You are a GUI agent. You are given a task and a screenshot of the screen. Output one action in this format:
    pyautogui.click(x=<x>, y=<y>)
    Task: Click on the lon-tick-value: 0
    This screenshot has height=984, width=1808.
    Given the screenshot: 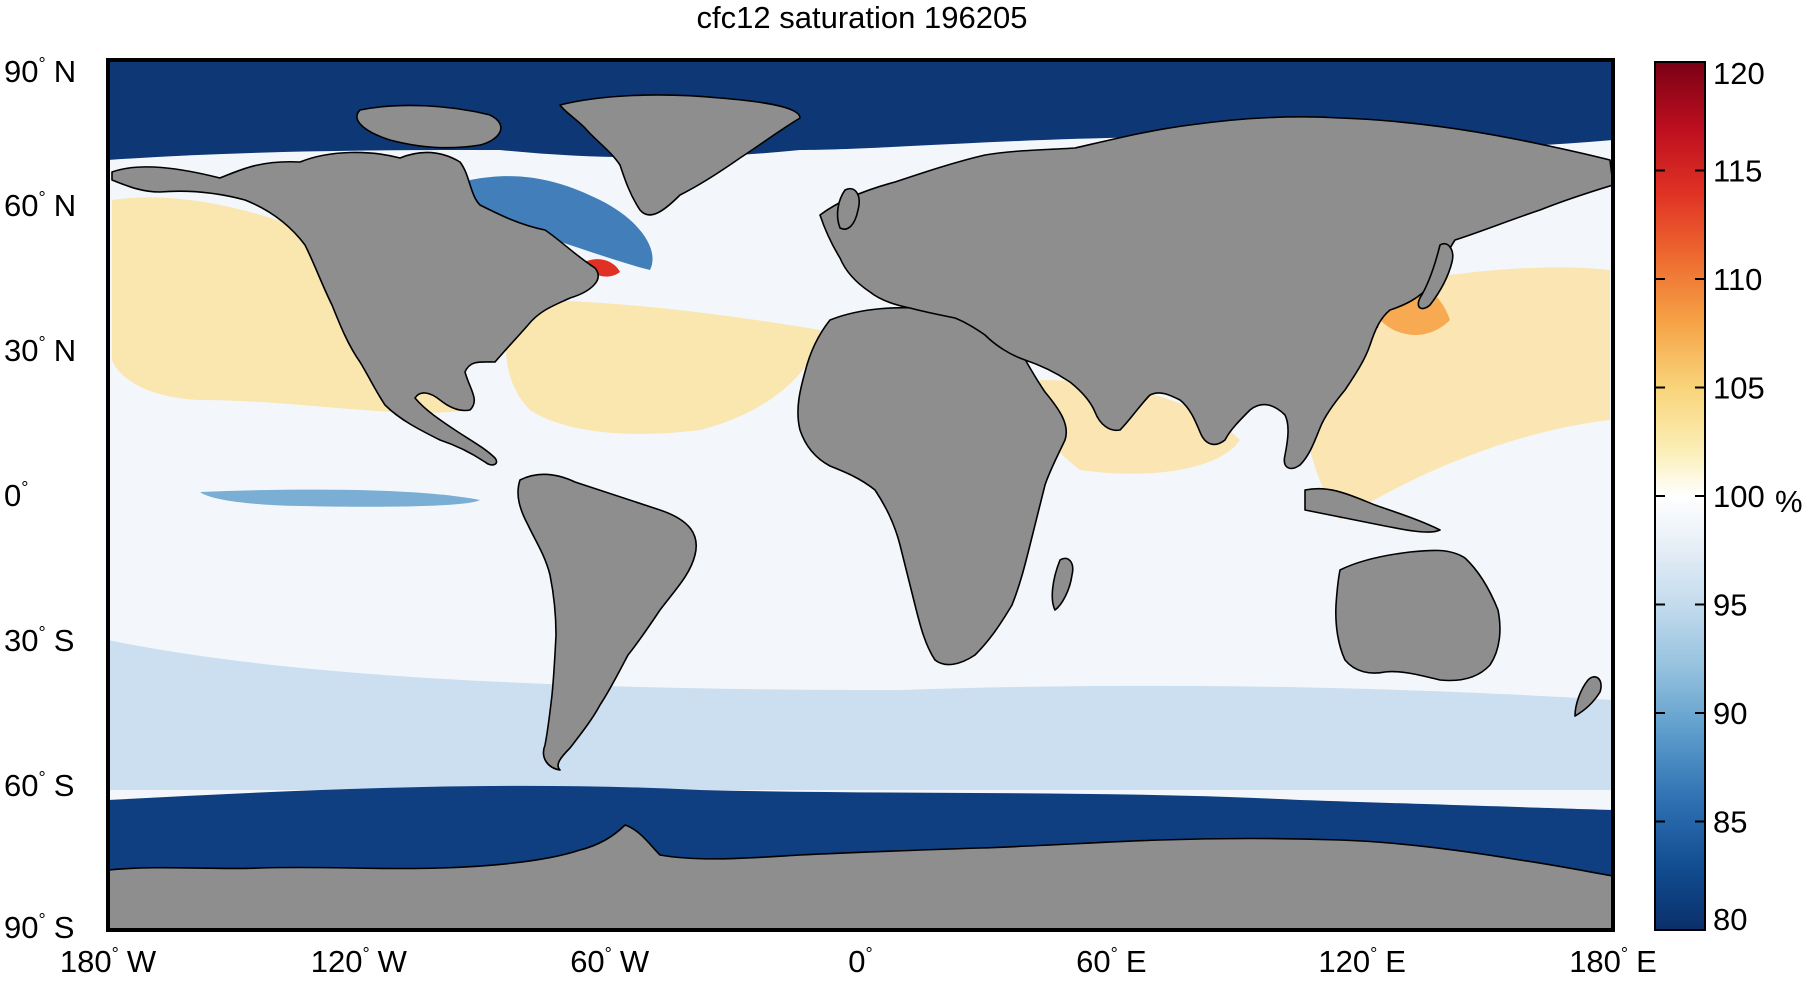 What is the action you would take?
    pyautogui.click(x=856, y=961)
    